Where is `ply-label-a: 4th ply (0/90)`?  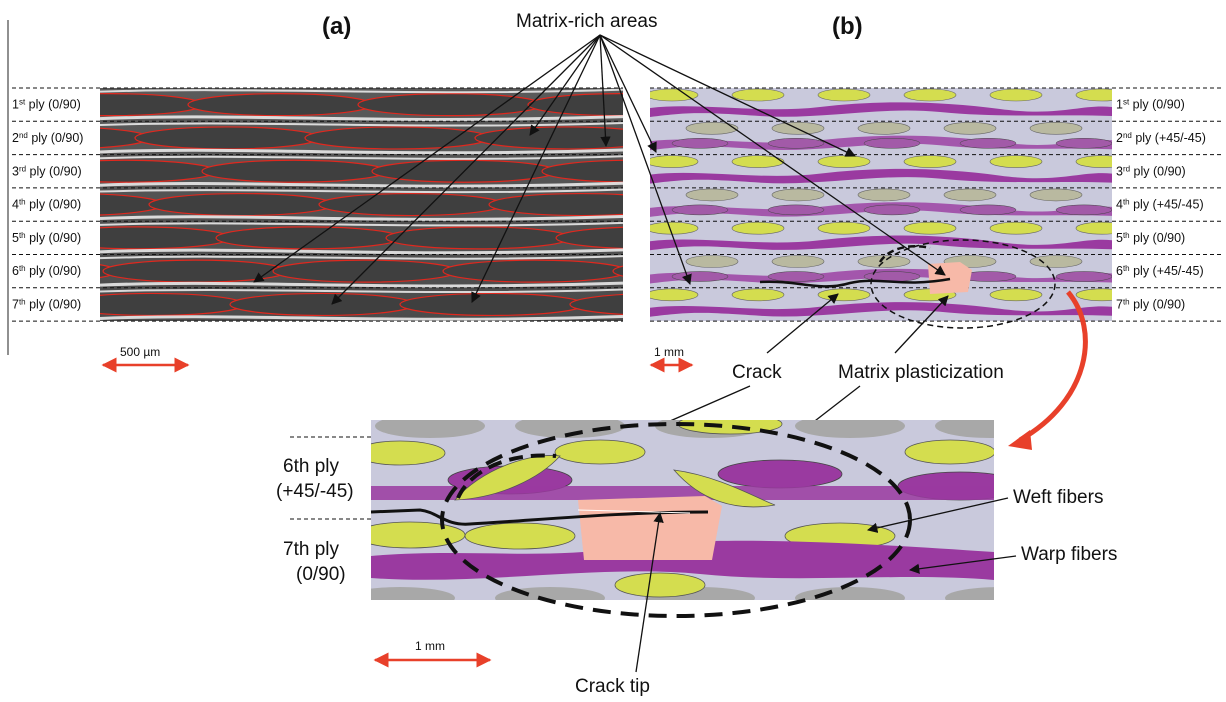
ply-label-a: 4th ply (0/90) is located at coordinates (46, 204).